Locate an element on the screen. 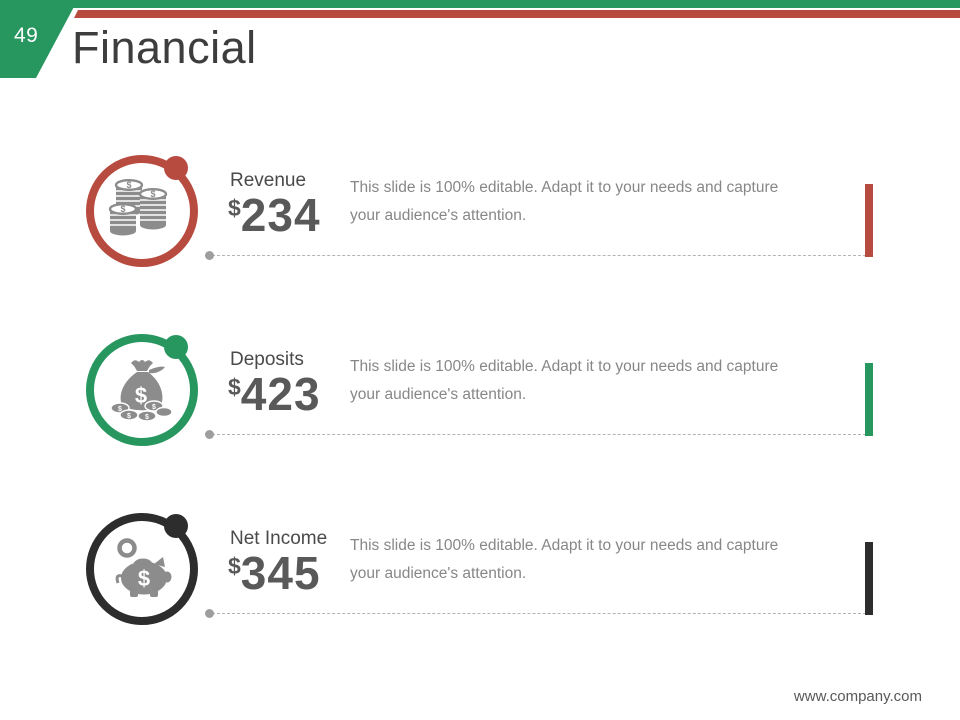  stat-number: 234 is located at coordinates (280, 215).